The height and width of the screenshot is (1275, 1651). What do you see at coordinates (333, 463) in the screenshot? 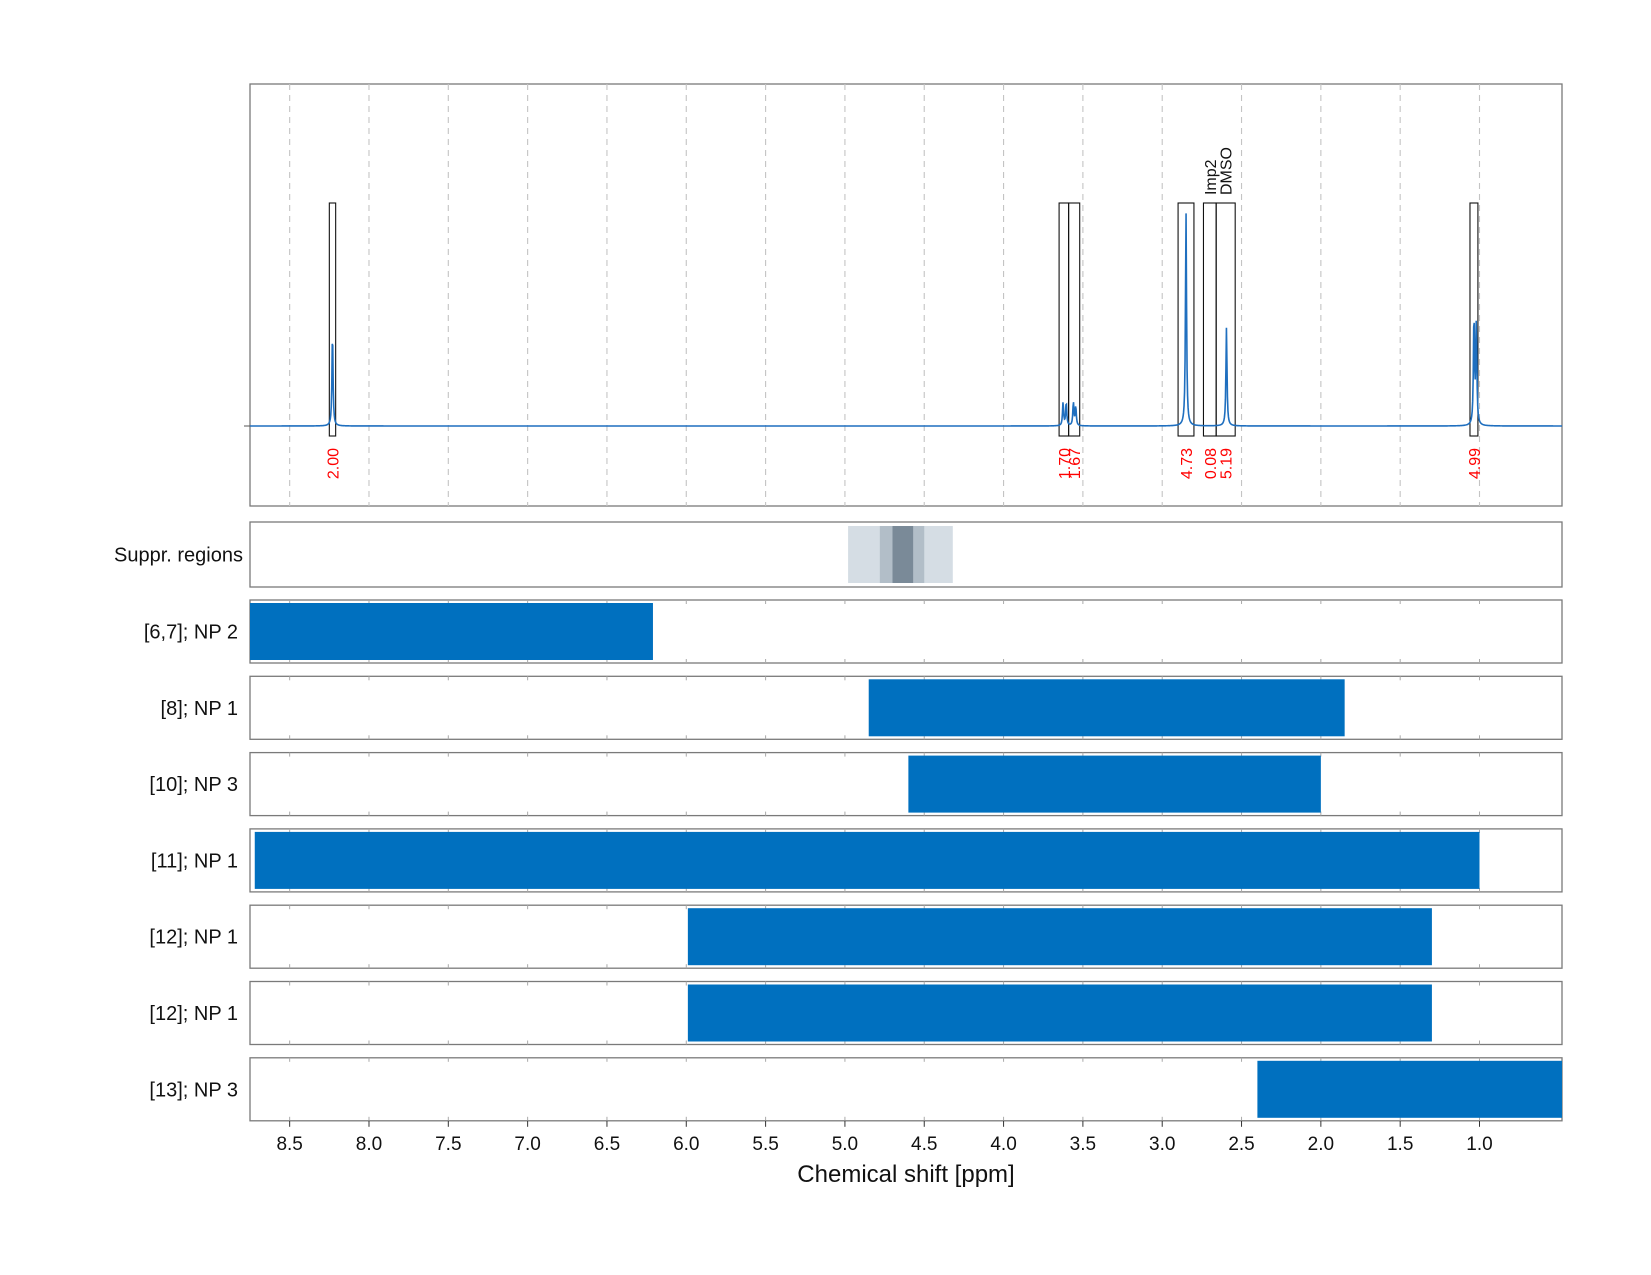
I see `integration-value: 2.00` at bounding box center [333, 463].